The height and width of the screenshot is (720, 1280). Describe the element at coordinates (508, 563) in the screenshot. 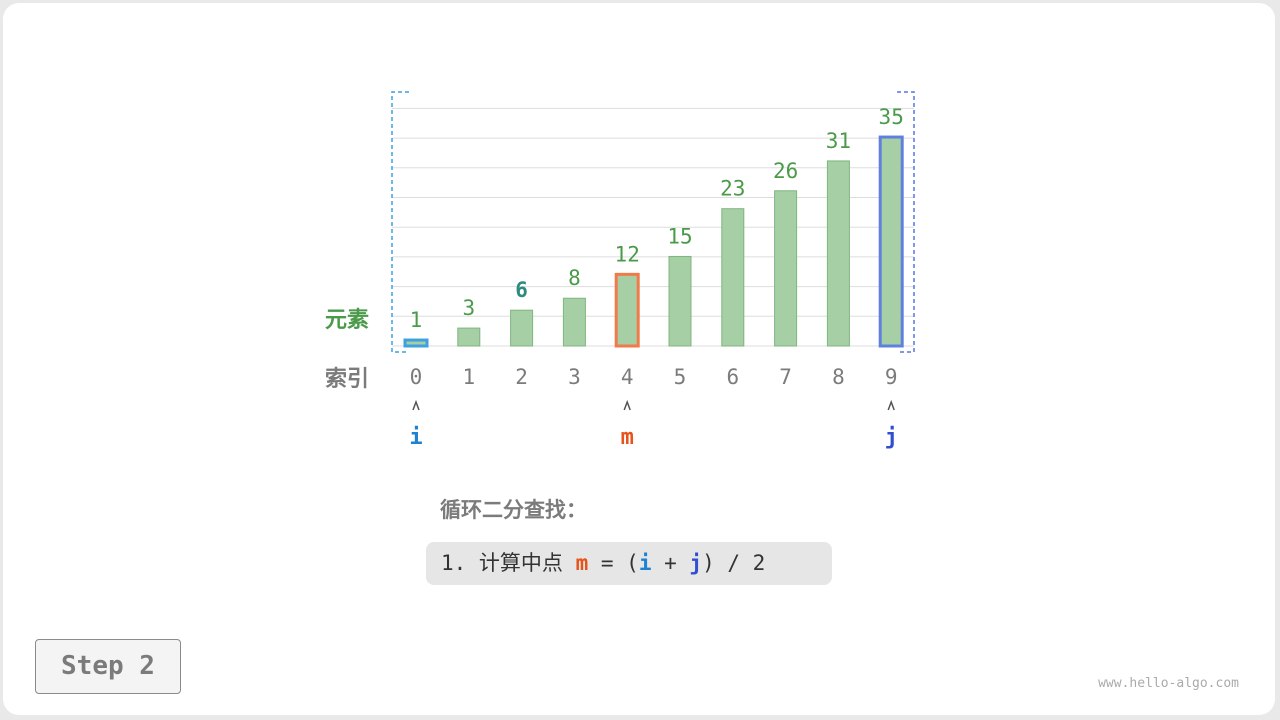

I see `formula-prefix: 1. 计算中点` at that location.